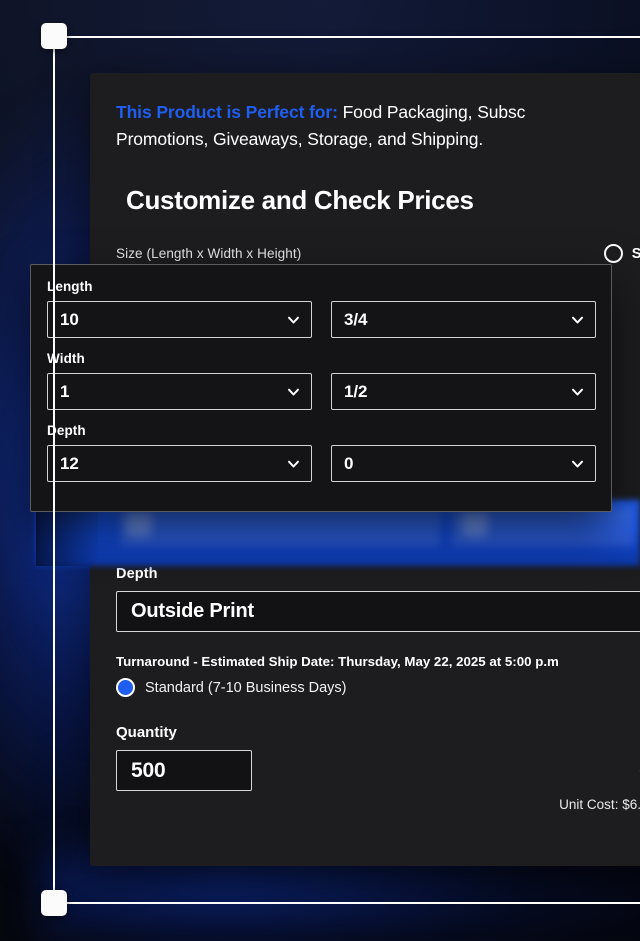  I want to click on length-whole-value: 10, so click(69, 319).